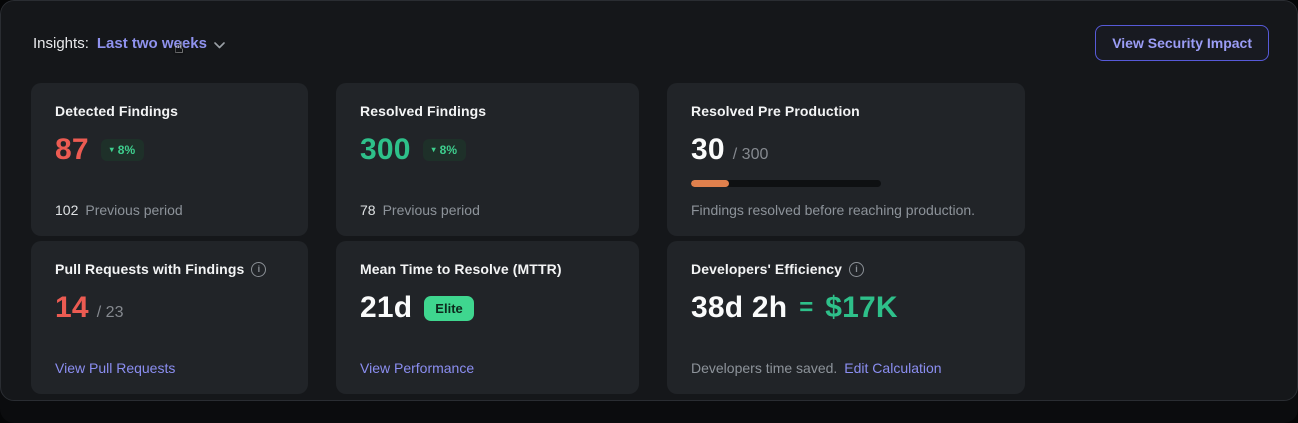 This screenshot has height=423, width=1298. Describe the element at coordinates (764, 368) in the screenshot. I see `efficiency-description: Developers time saved.` at that location.